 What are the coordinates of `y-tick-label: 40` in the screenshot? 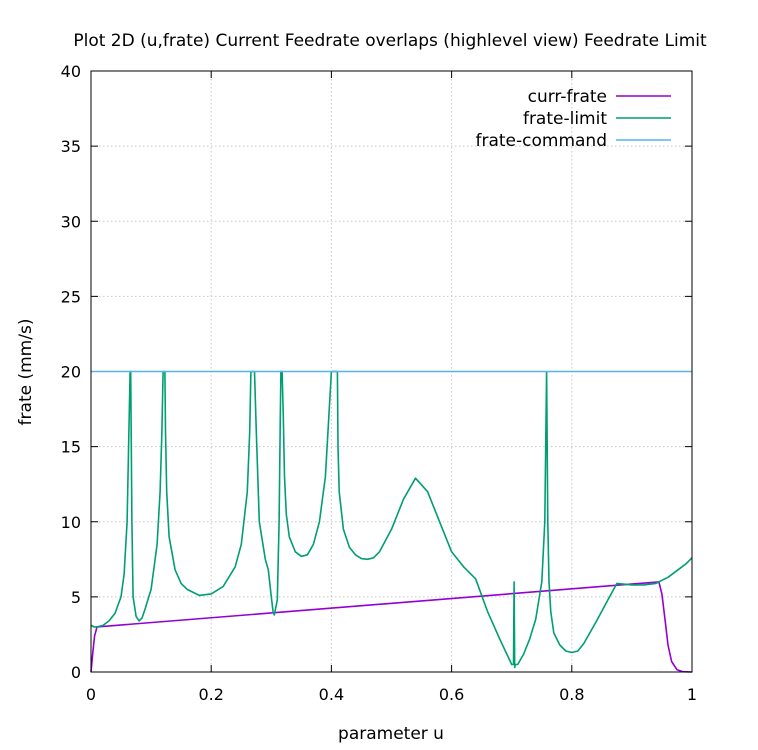 It's located at (71, 71).